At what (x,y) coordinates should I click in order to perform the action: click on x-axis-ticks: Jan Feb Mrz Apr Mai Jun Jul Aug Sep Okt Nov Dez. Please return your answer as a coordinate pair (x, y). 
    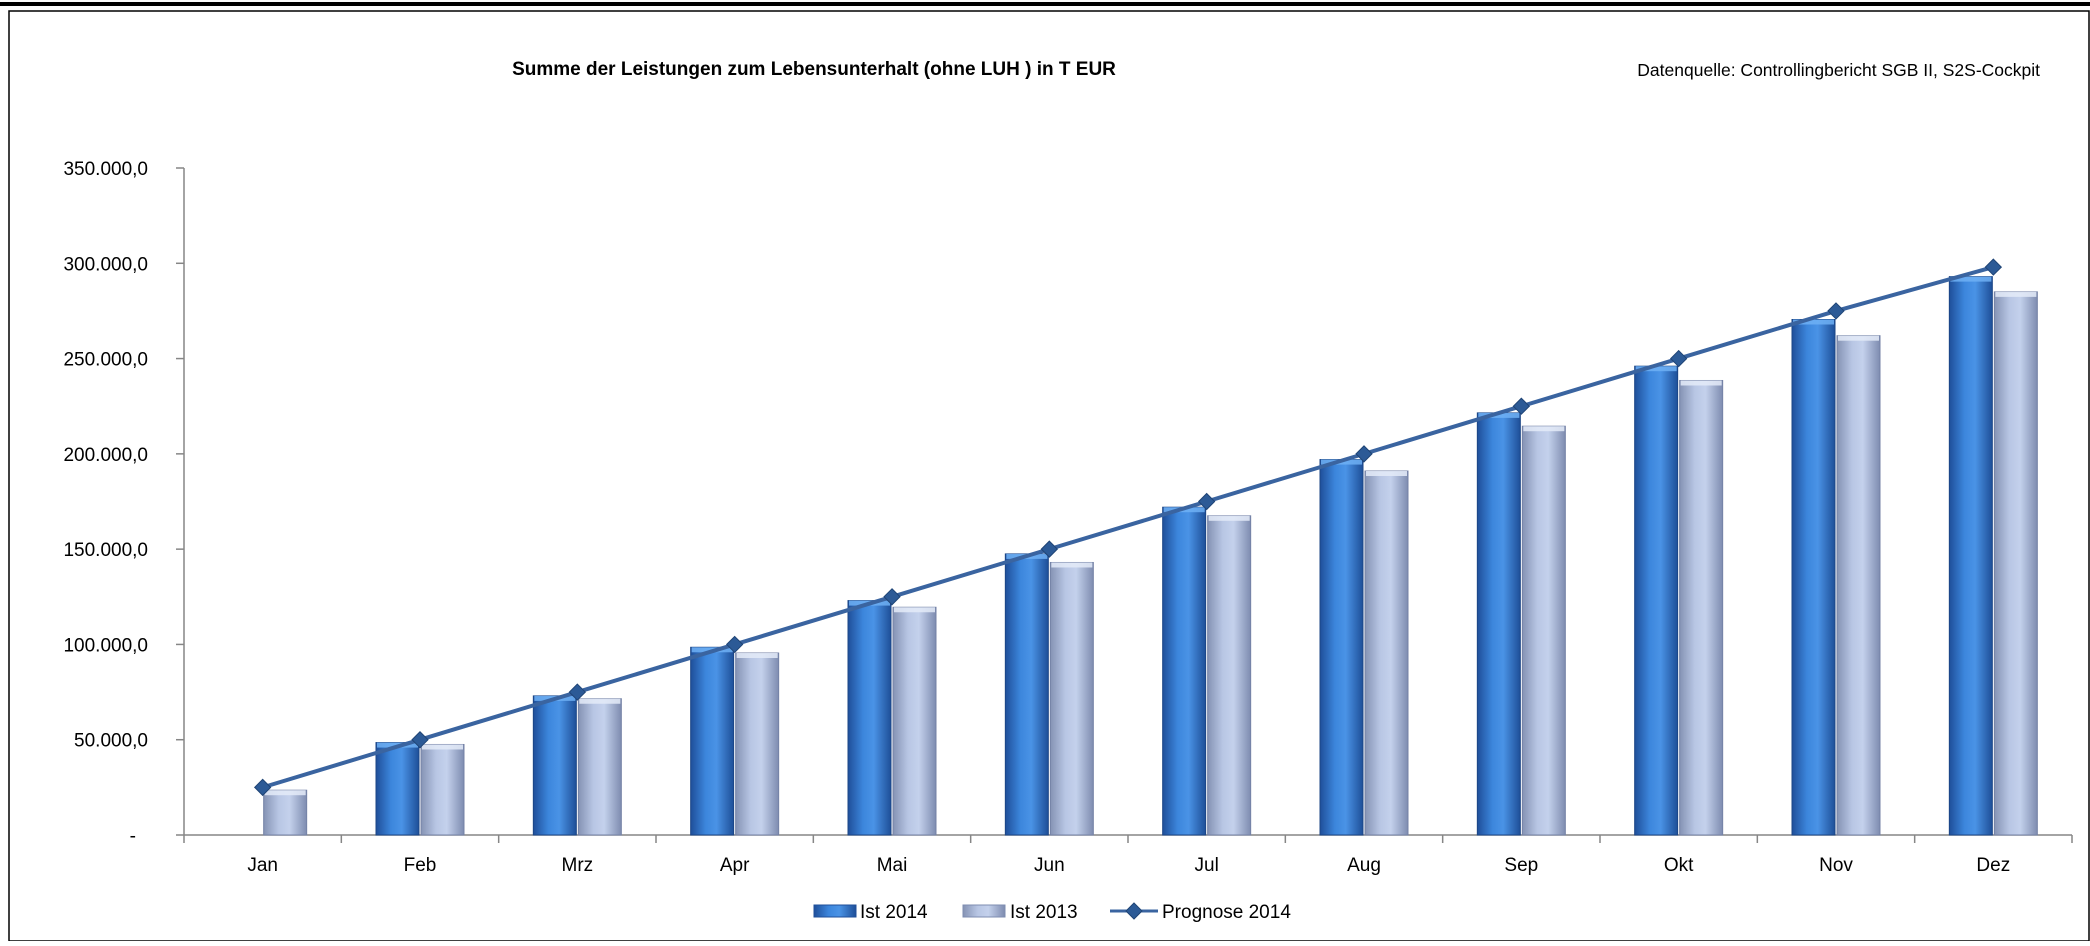
    Looking at the image, I should click on (1128, 855).